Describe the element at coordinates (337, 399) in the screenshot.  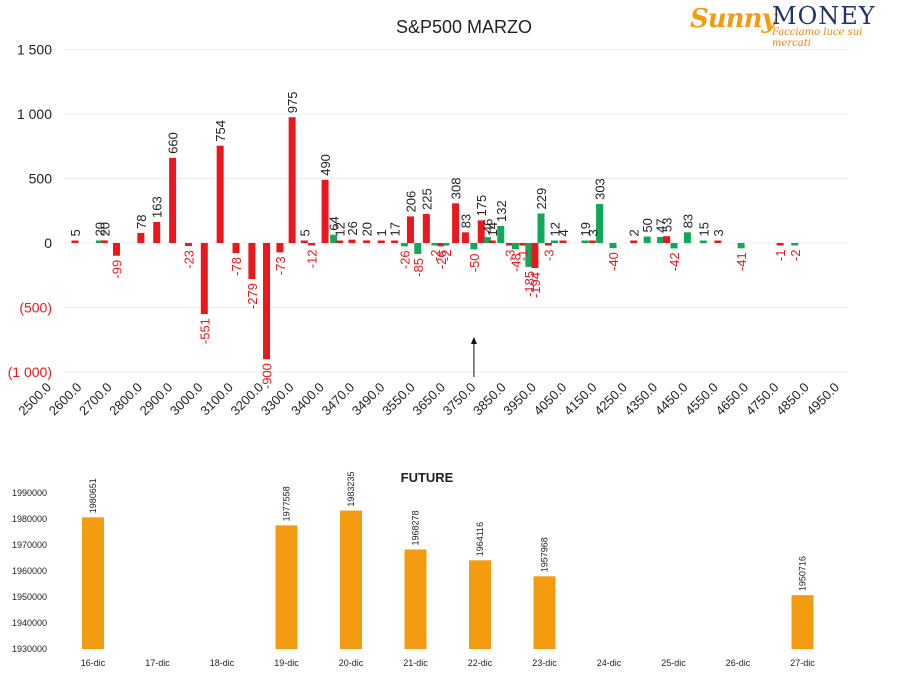
I see `x-tick-label: 3470.0` at that location.